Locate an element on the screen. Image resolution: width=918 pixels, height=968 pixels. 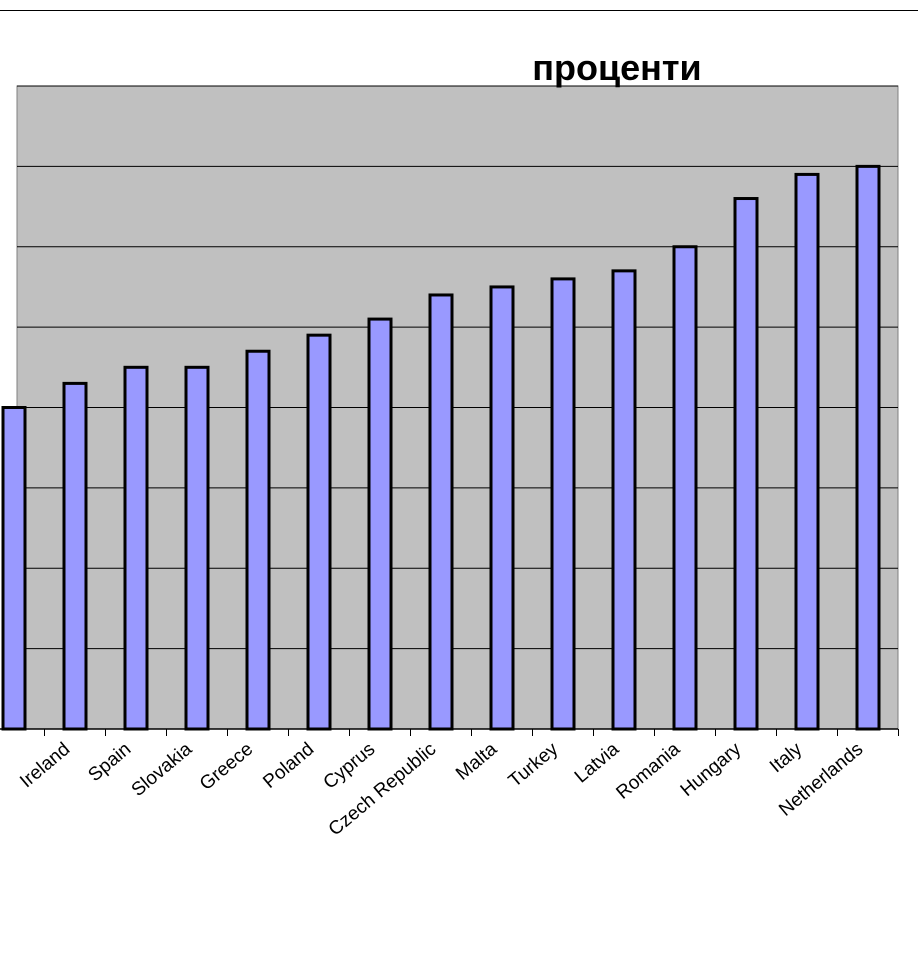
x-tick-label: Czech Republic is located at coordinates (382, 790).